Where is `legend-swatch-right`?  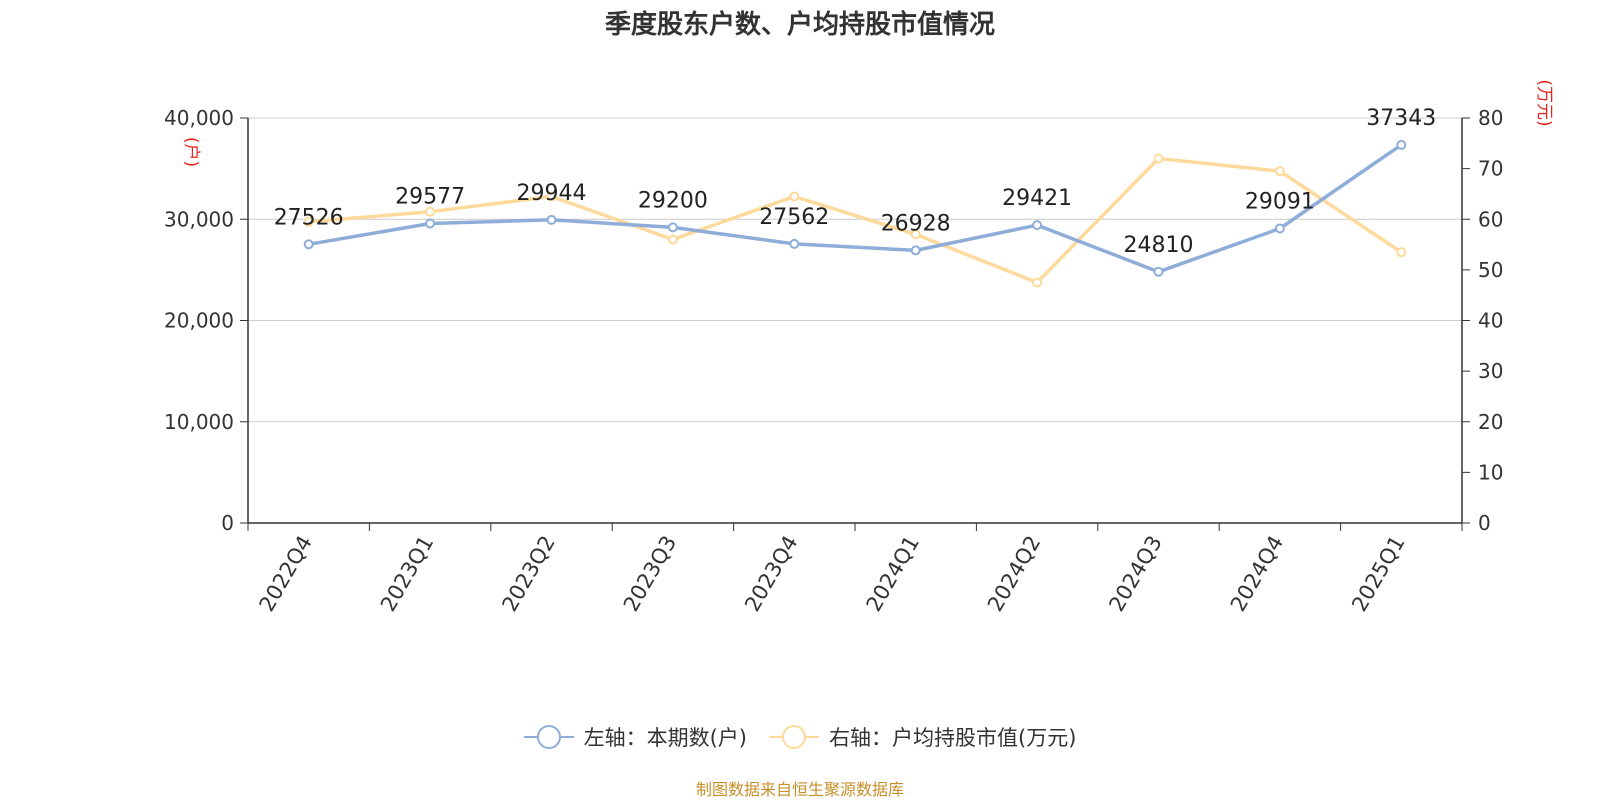 legend-swatch-right is located at coordinates (794, 737).